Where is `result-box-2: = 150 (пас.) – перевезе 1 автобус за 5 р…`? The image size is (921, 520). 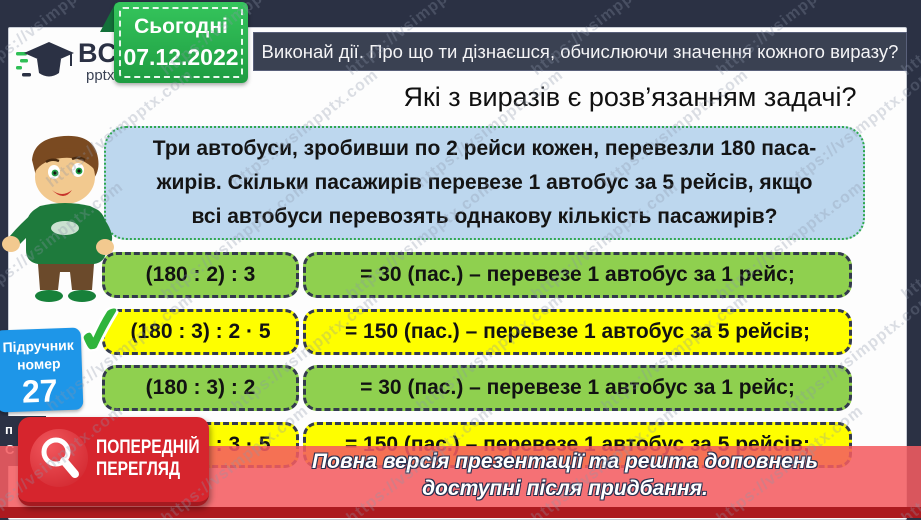
result-box-2: = 150 (пас.) – перевезе 1 автобус за 5 р… is located at coordinates (577, 332).